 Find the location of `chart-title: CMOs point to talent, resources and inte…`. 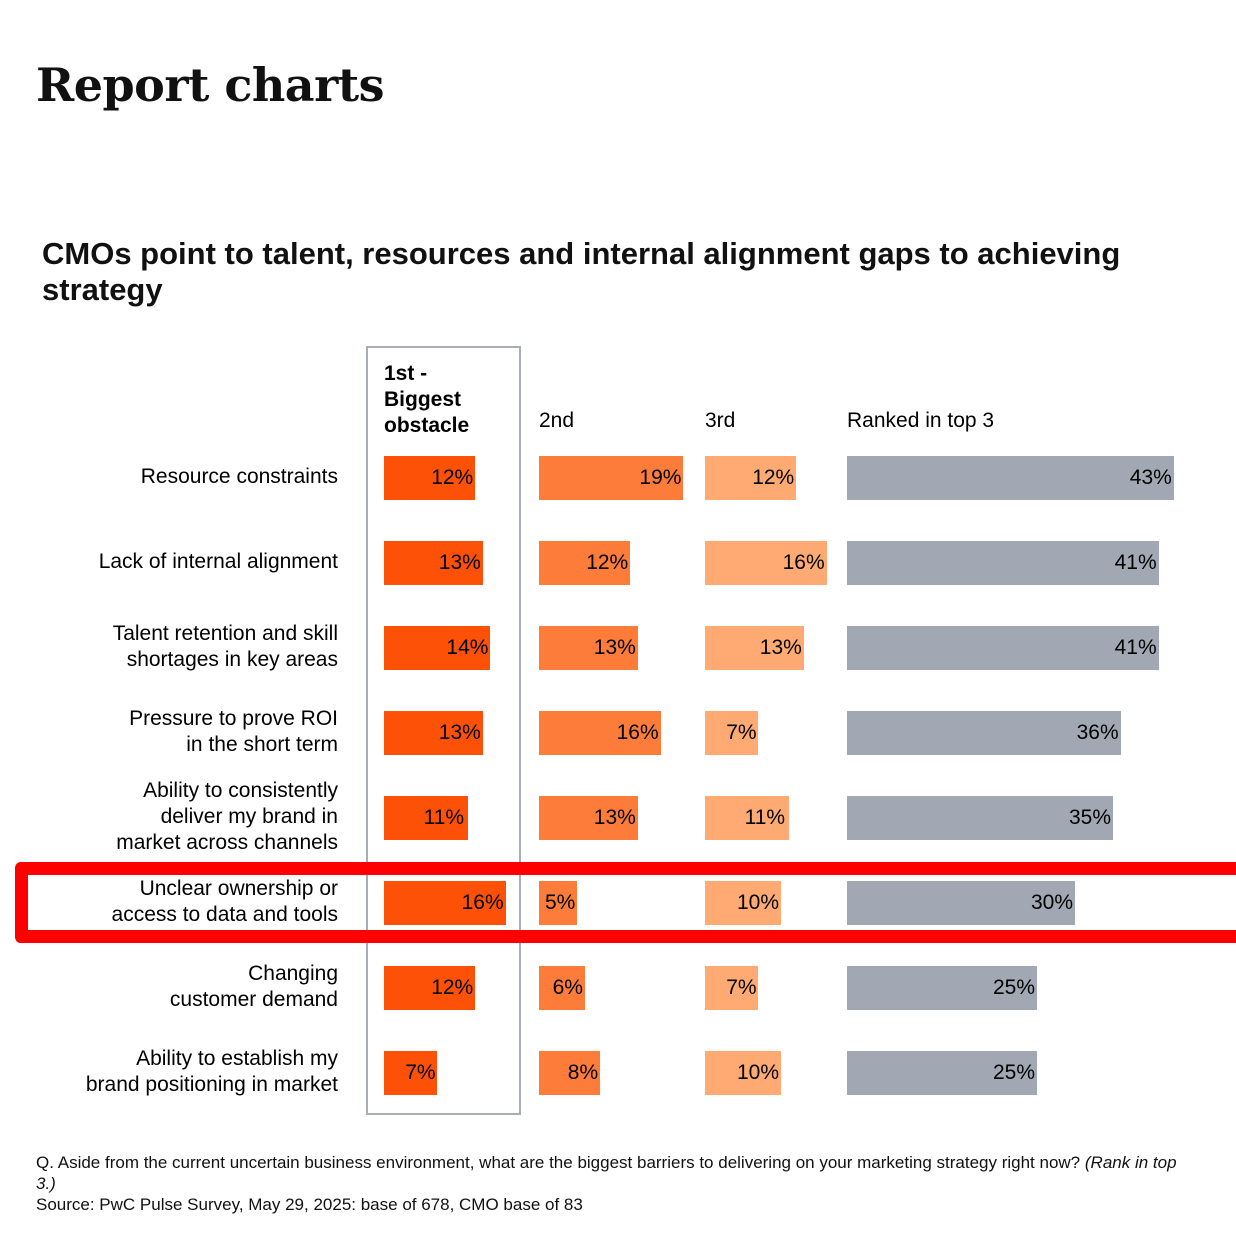

chart-title: CMOs point to talent, resources and inte… is located at coordinates (581, 271).